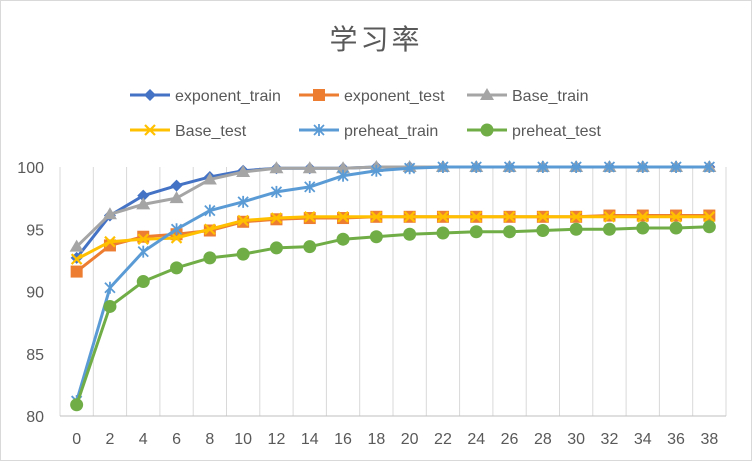  Describe the element at coordinates (376, 439) in the screenshot. I see `x-tick-label: 18` at that location.